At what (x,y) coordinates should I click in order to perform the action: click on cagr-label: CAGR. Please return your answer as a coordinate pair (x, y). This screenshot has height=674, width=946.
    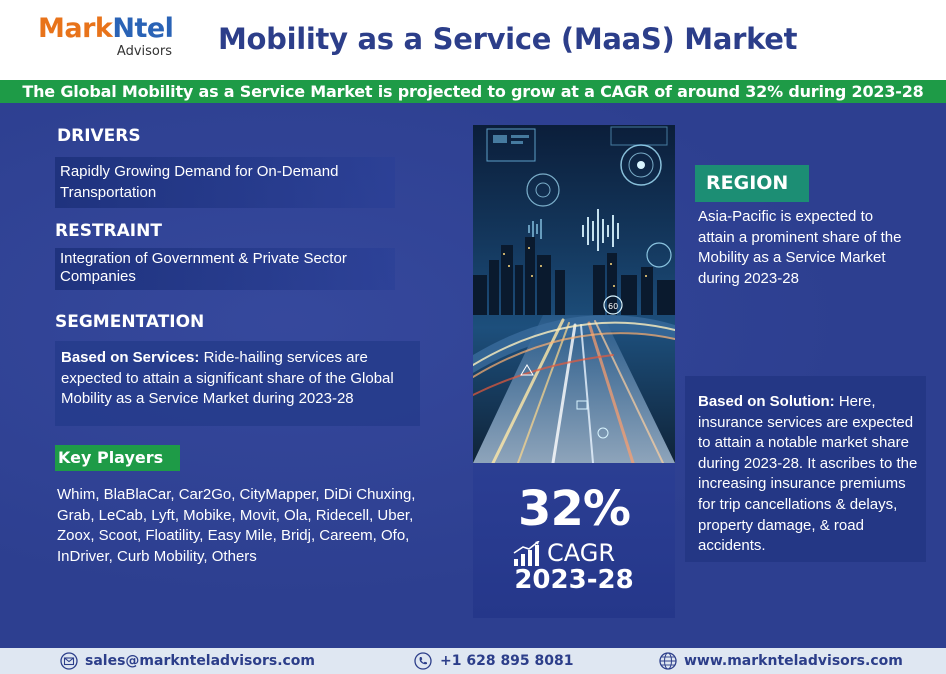
    Looking at the image, I should click on (581, 553).